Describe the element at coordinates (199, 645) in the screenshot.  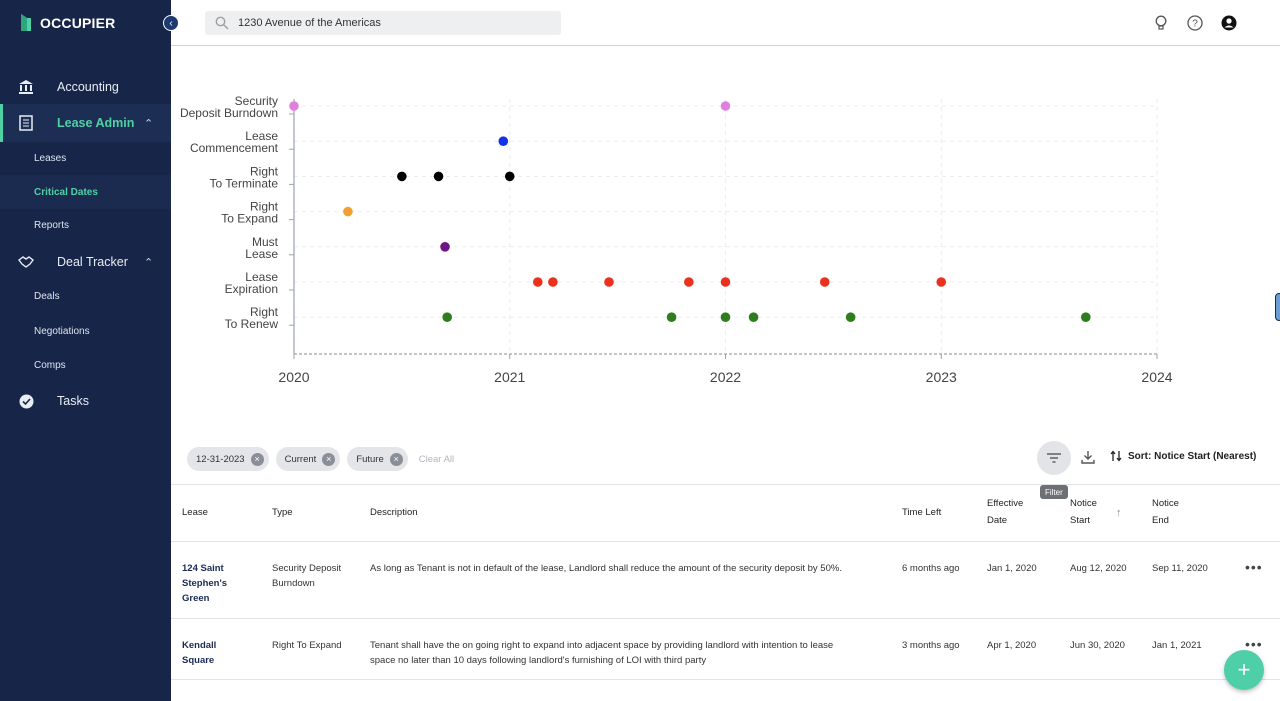
I see `lease-name-line: Kendall` at that location.